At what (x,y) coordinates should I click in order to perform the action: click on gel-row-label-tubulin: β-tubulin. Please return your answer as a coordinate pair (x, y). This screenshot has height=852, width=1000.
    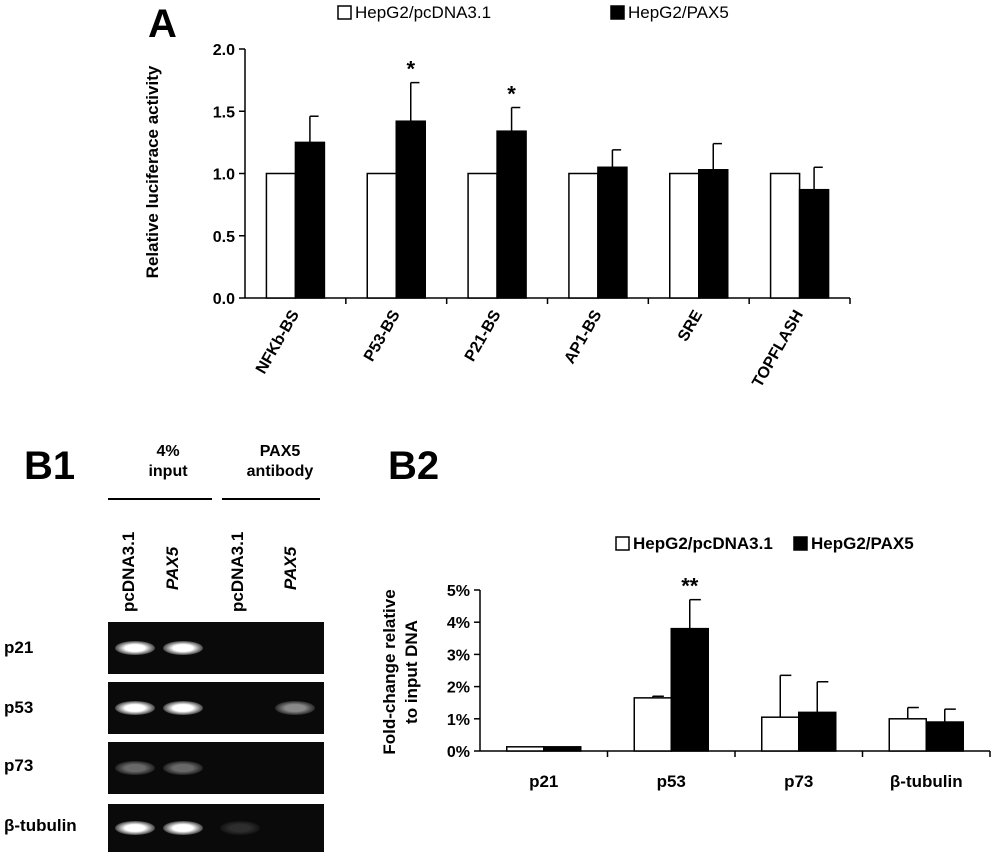
    Looking at the image, I should click on (40, 825).